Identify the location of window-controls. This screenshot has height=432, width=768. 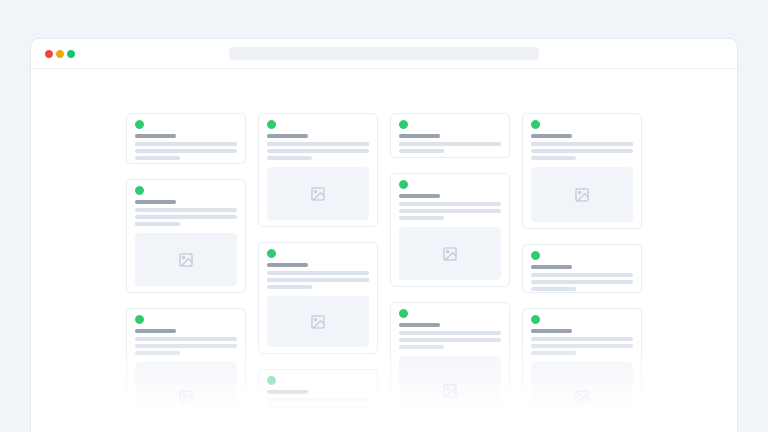
(60, 53).